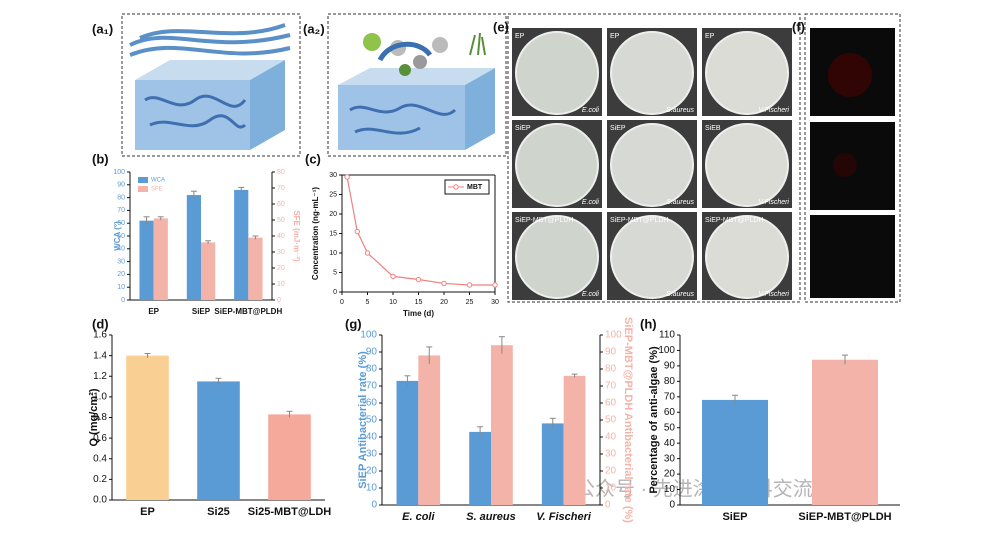  What do you see at coordinates (670, 412) in the screenshot?
I see `y-tick-label: 60` at bounding box center [670, 412].